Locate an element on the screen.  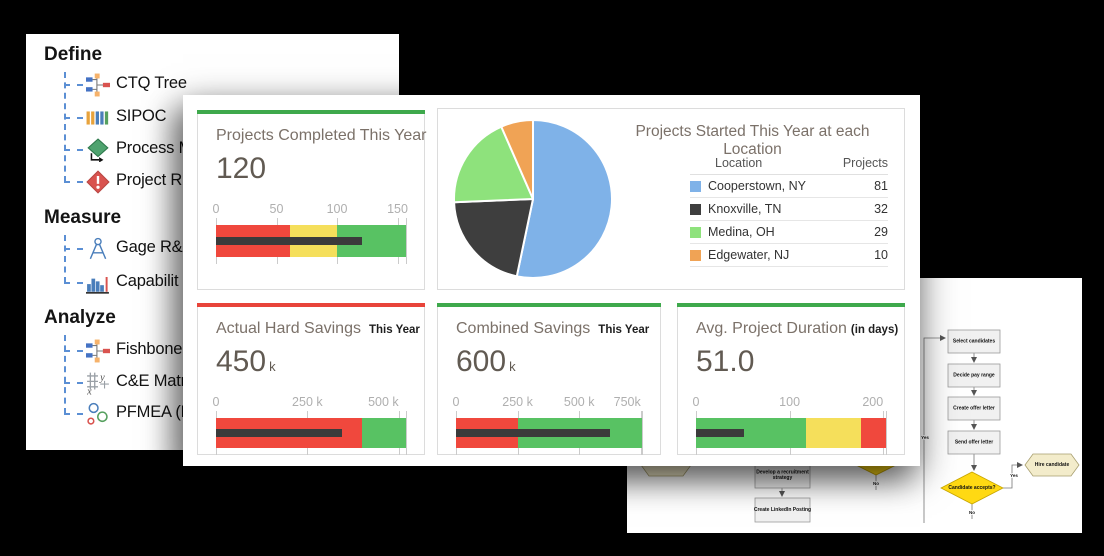
tree-item-label: Project R is located at coordinates (149, 180).